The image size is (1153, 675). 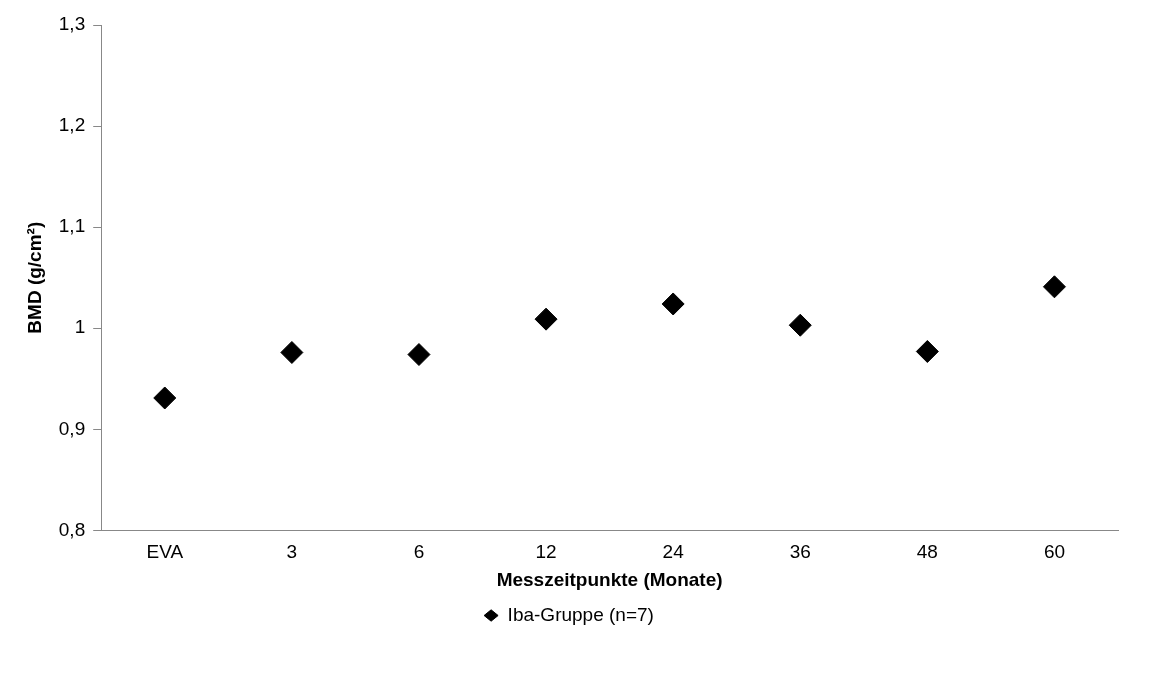 I want to click on x-tick-label: 24, so click(x=673, y=552).